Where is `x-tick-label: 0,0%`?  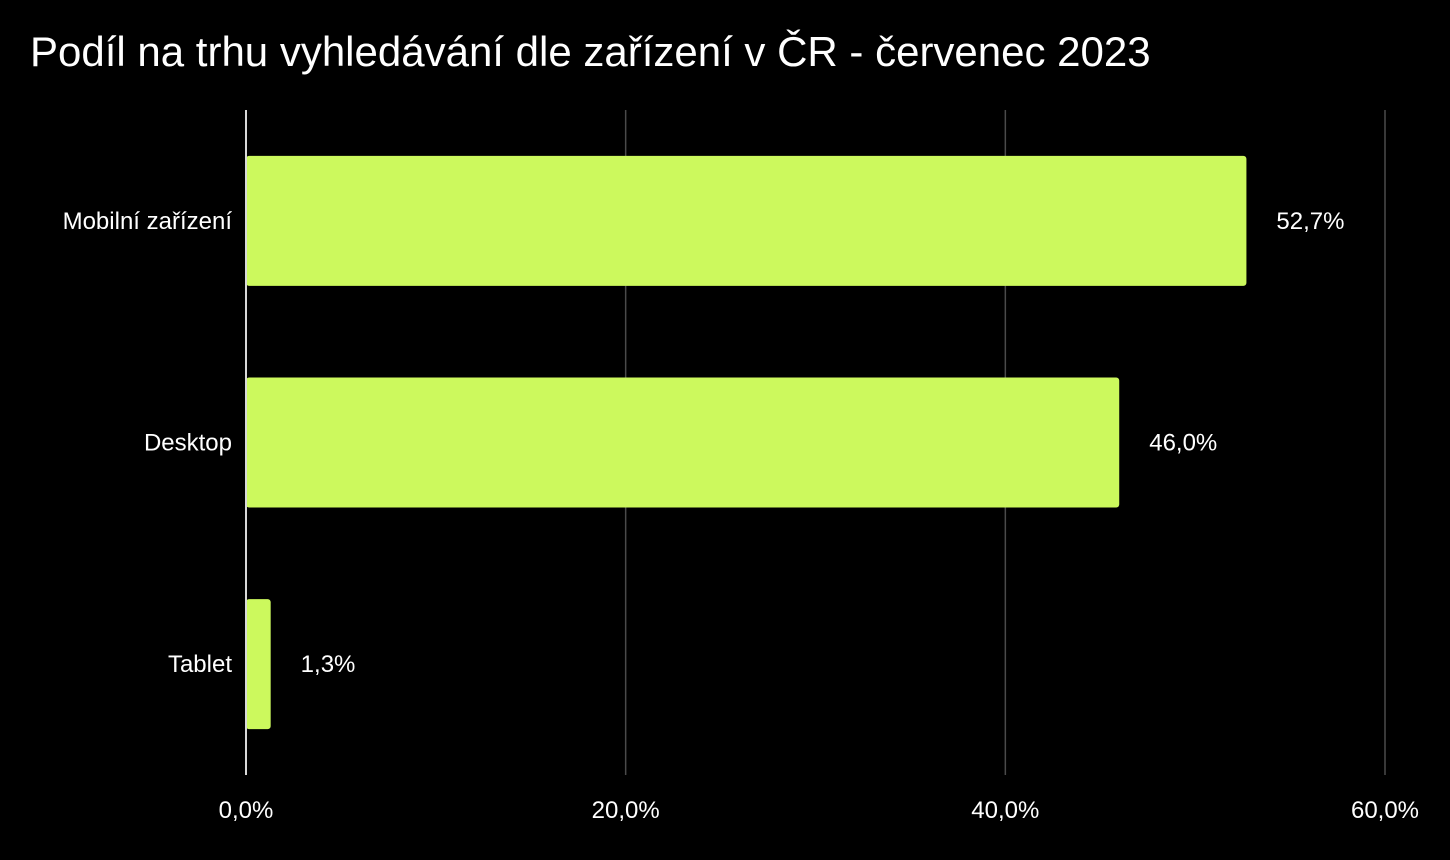 x-tick-label: 0,0% is located at coordinates (246, 810).